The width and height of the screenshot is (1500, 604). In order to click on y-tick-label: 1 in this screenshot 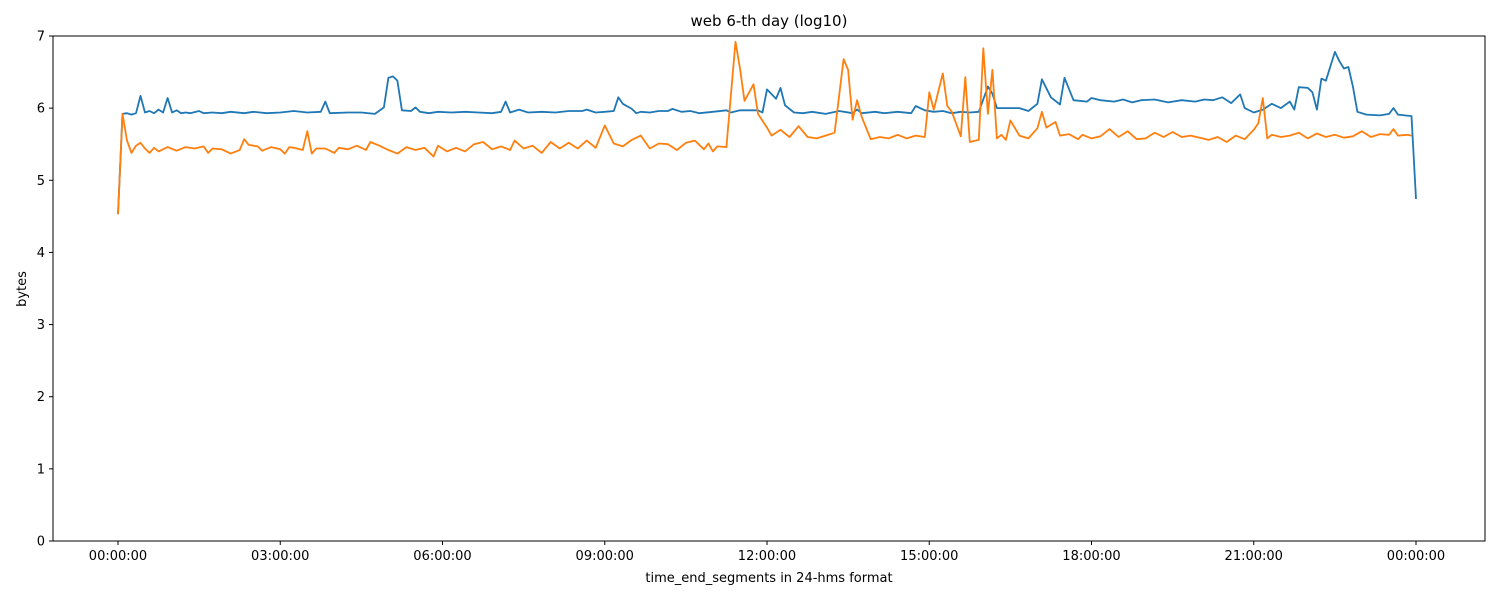, I will do `click(41, 469)`.